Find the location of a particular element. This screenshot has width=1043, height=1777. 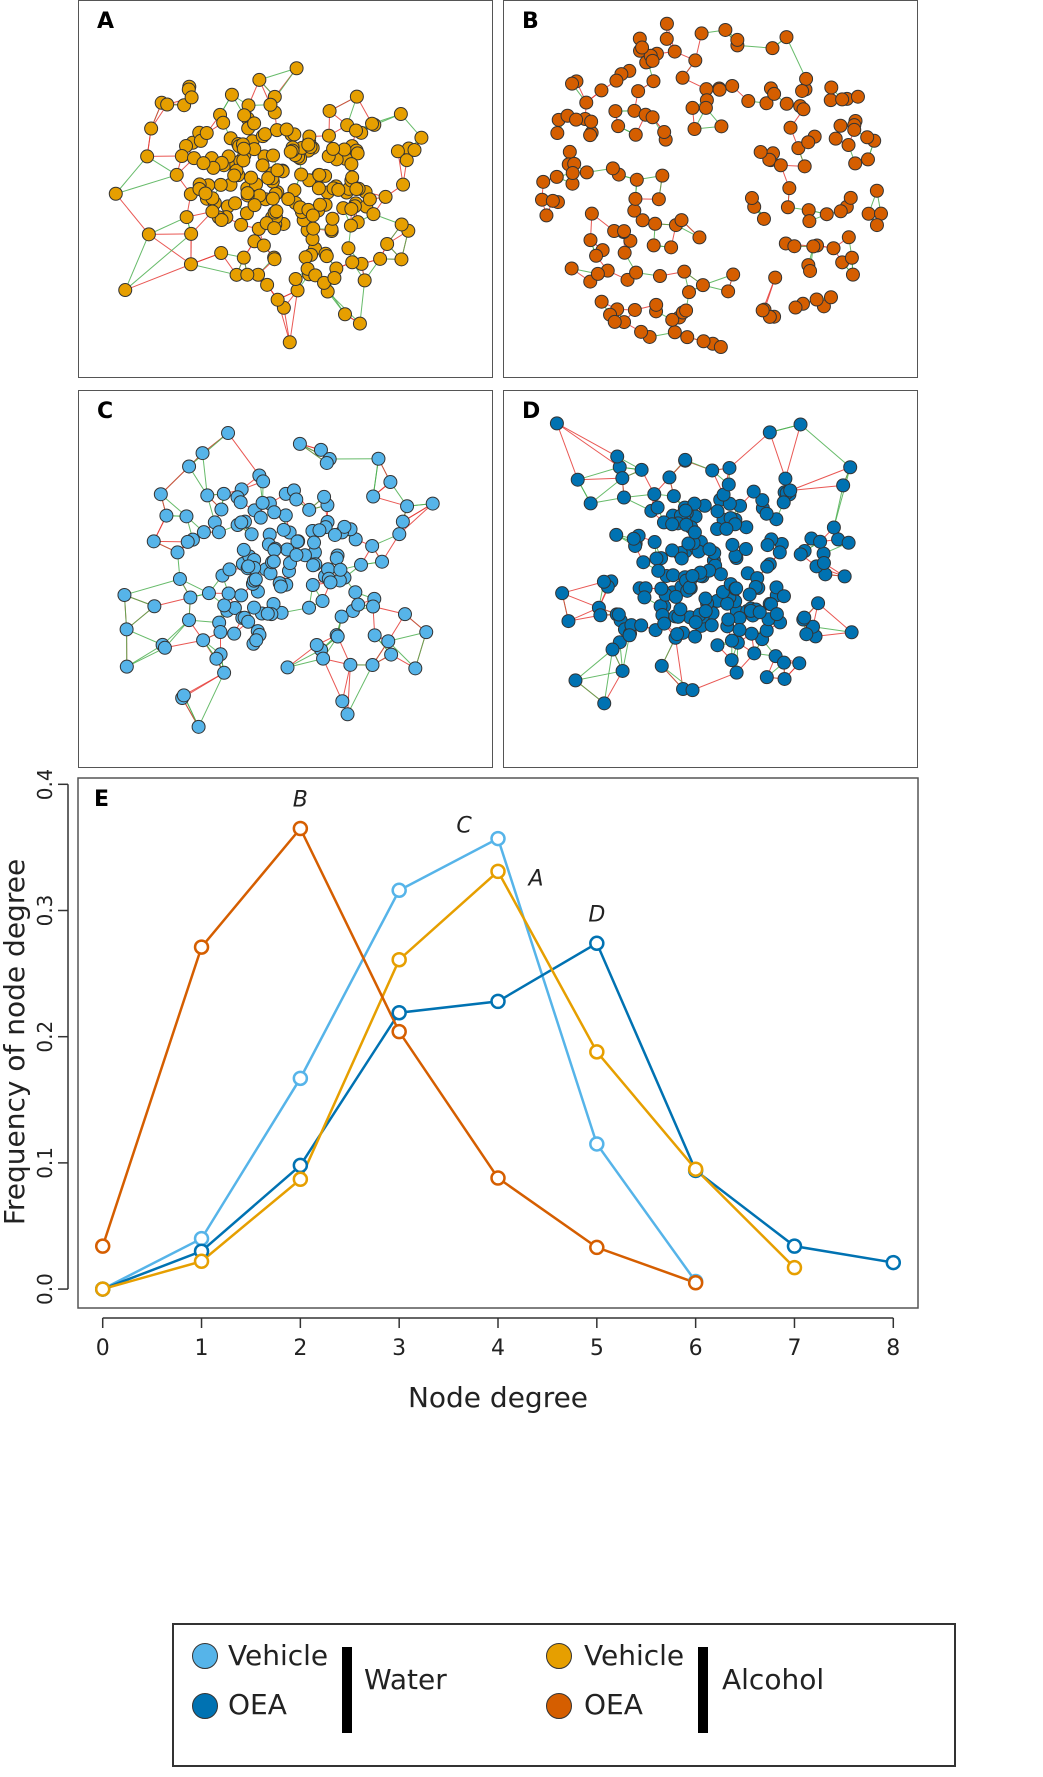

legend-water-oea-marker is located at coordinates (205, 1706).